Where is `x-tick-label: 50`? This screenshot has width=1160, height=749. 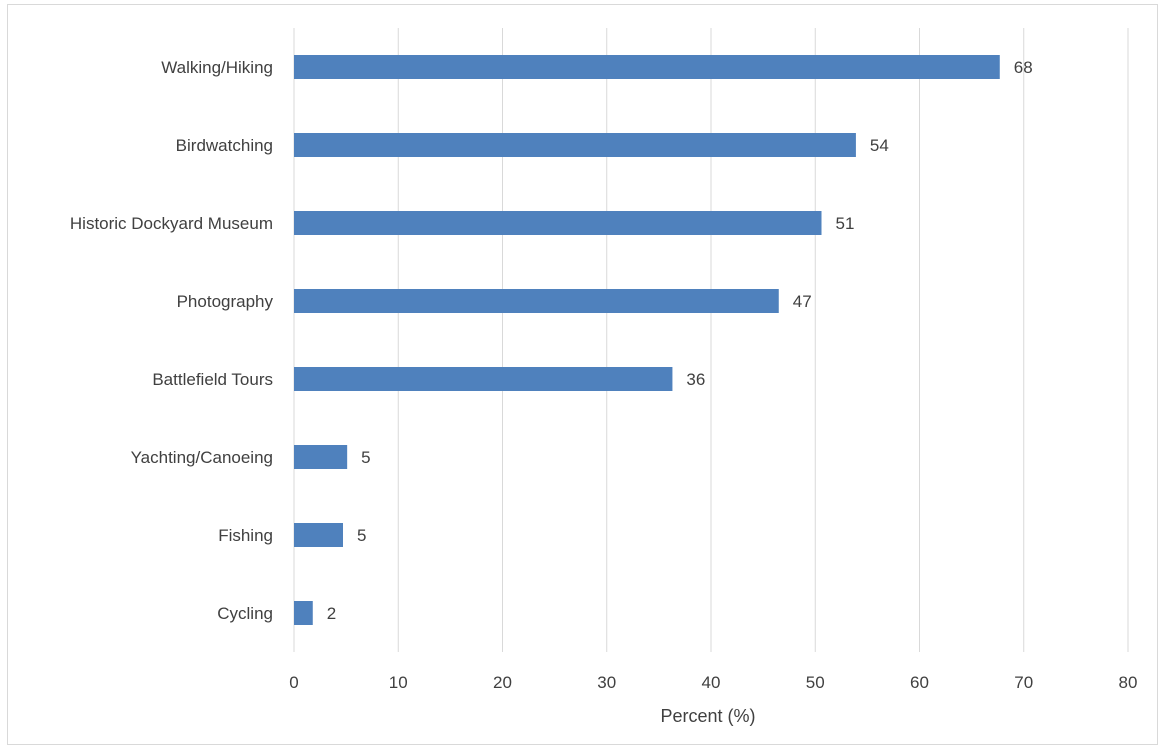 x-tick-label: 50 is located at coordinates (815, 682).